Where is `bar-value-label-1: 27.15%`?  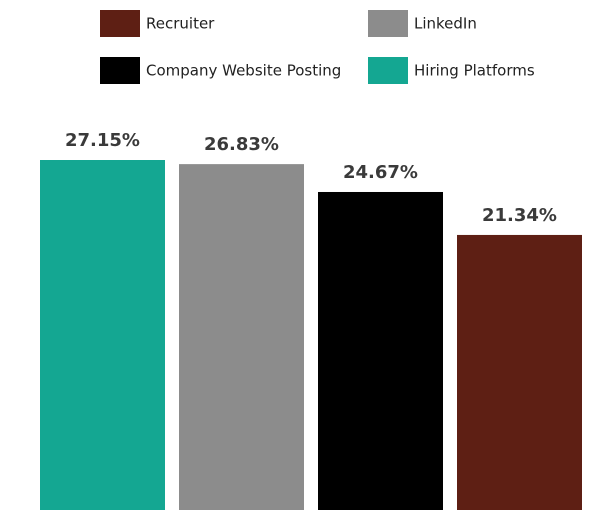
bar-value-label-1: 27.15% is located at coordinates (102, 140).